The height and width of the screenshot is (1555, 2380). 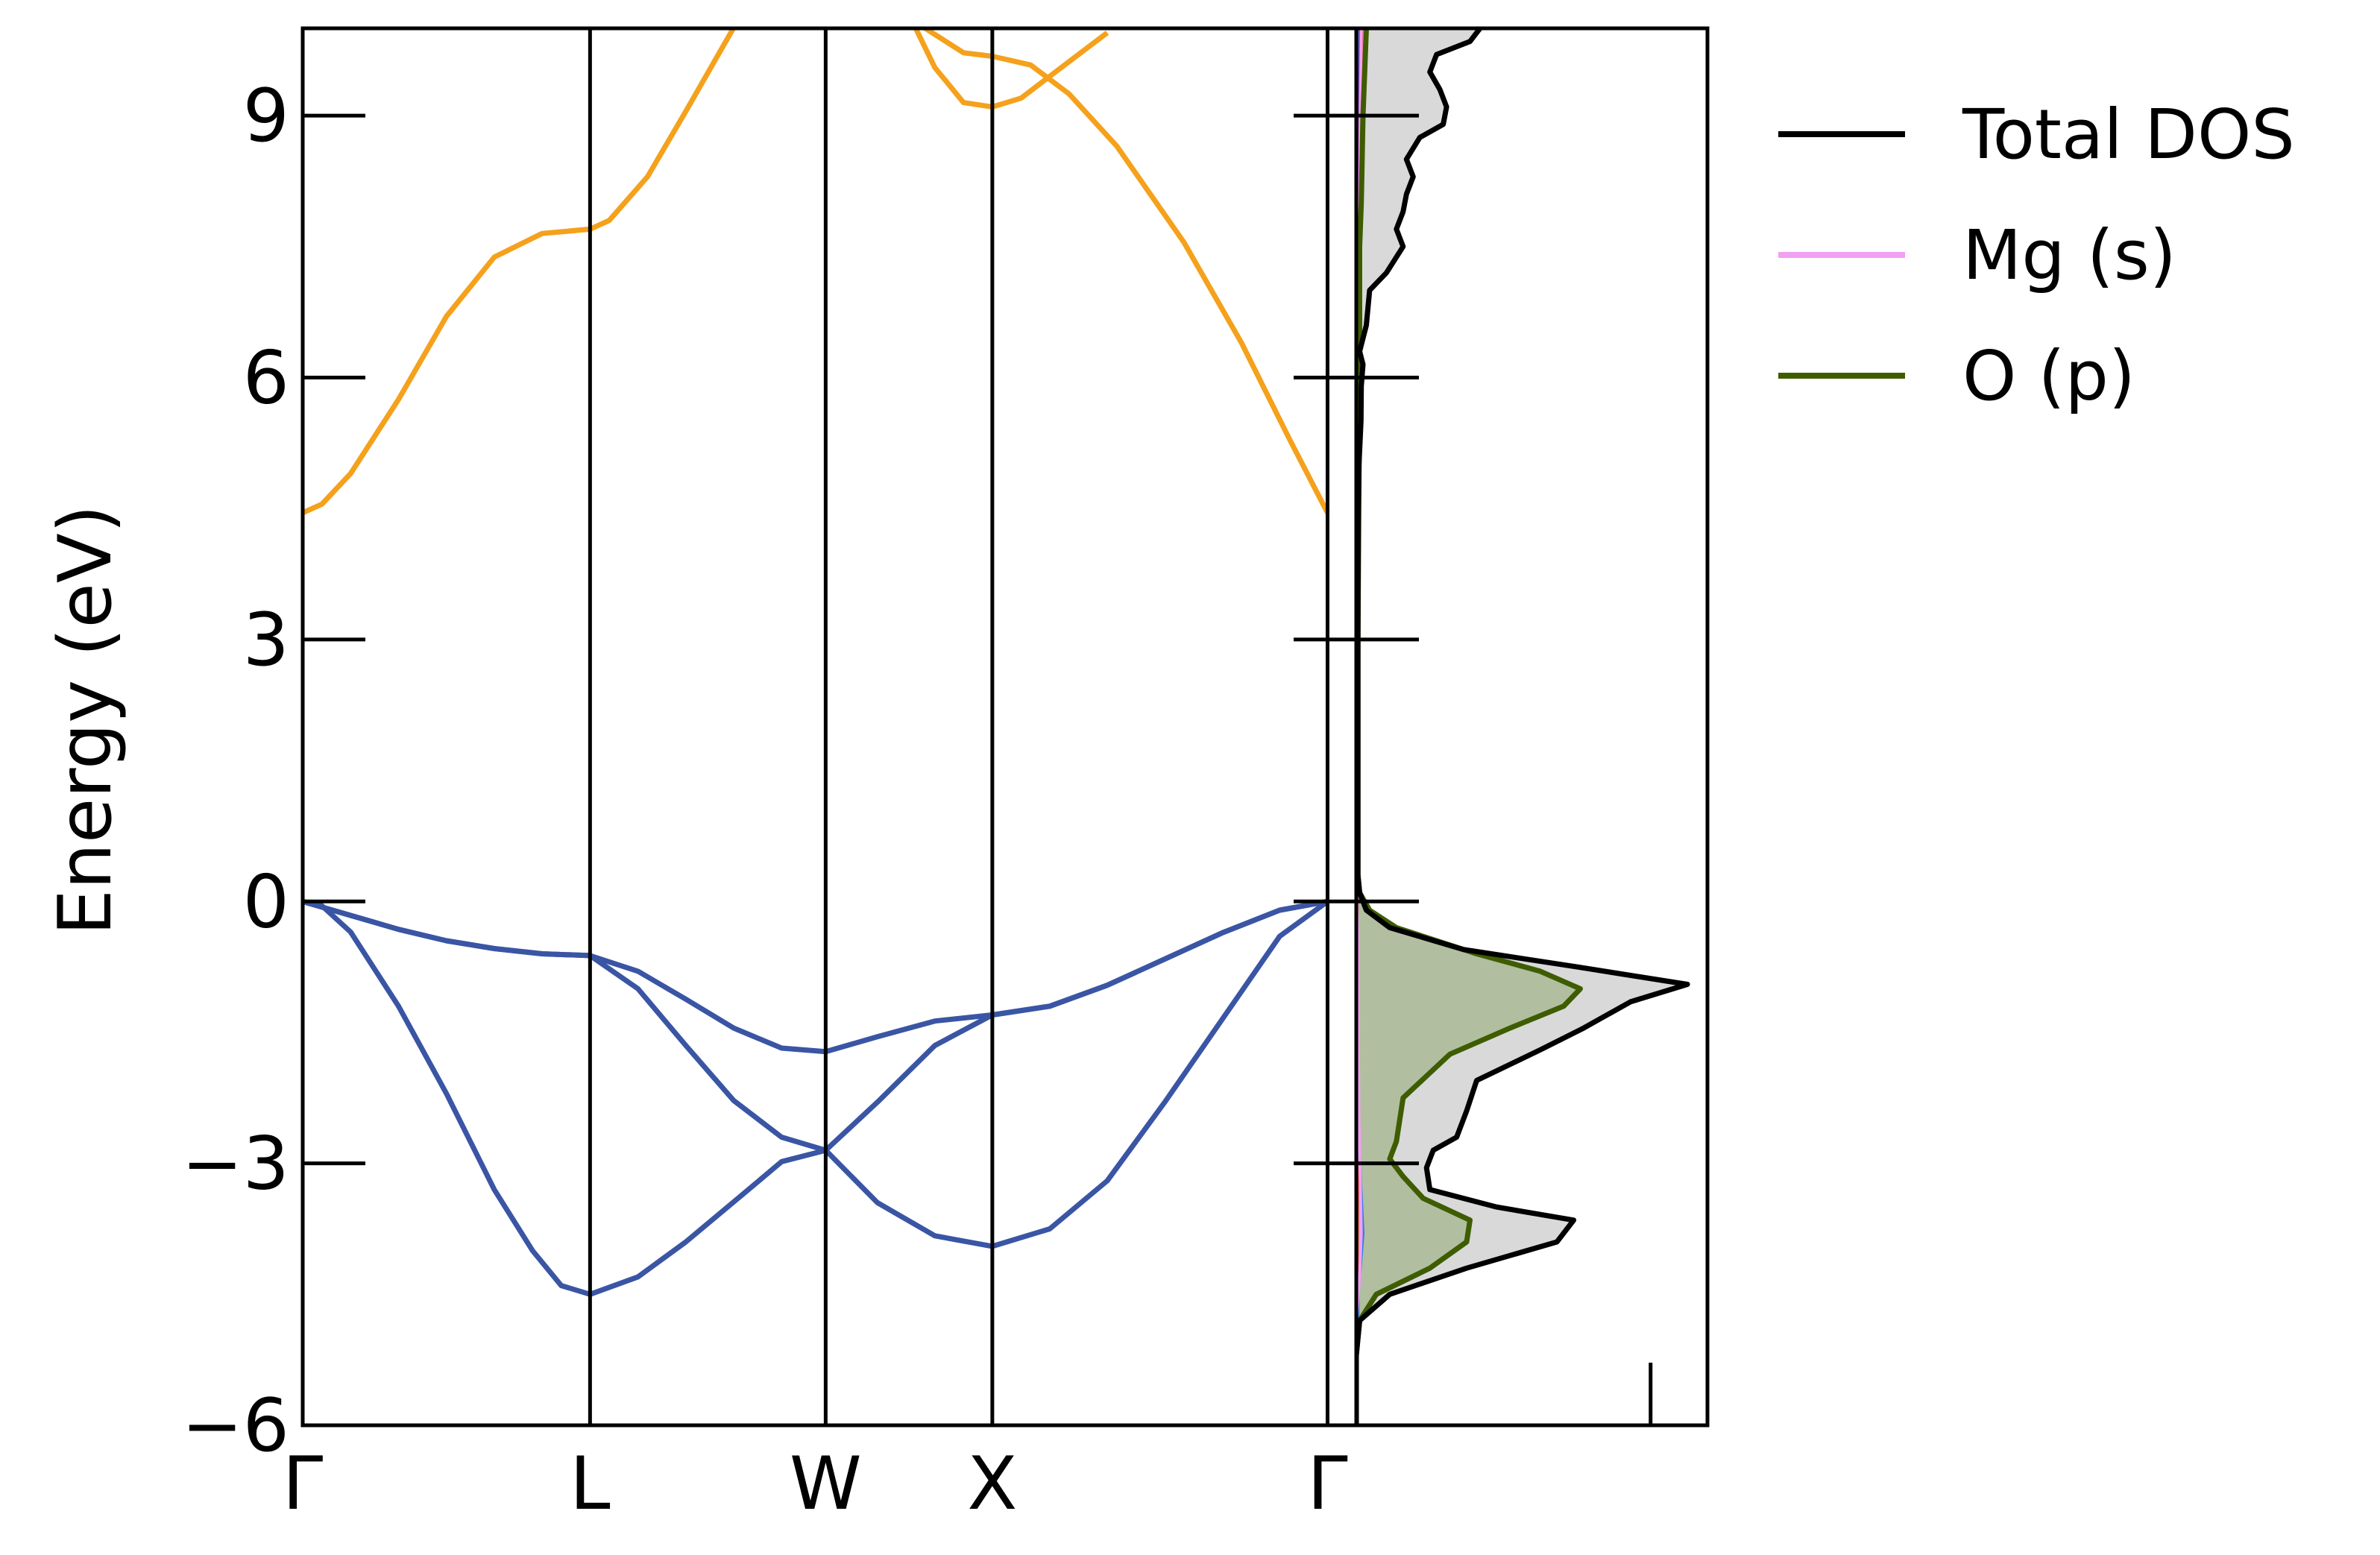 I want to click on y-tick-label-1: −6, so click(x=235, y=1427).